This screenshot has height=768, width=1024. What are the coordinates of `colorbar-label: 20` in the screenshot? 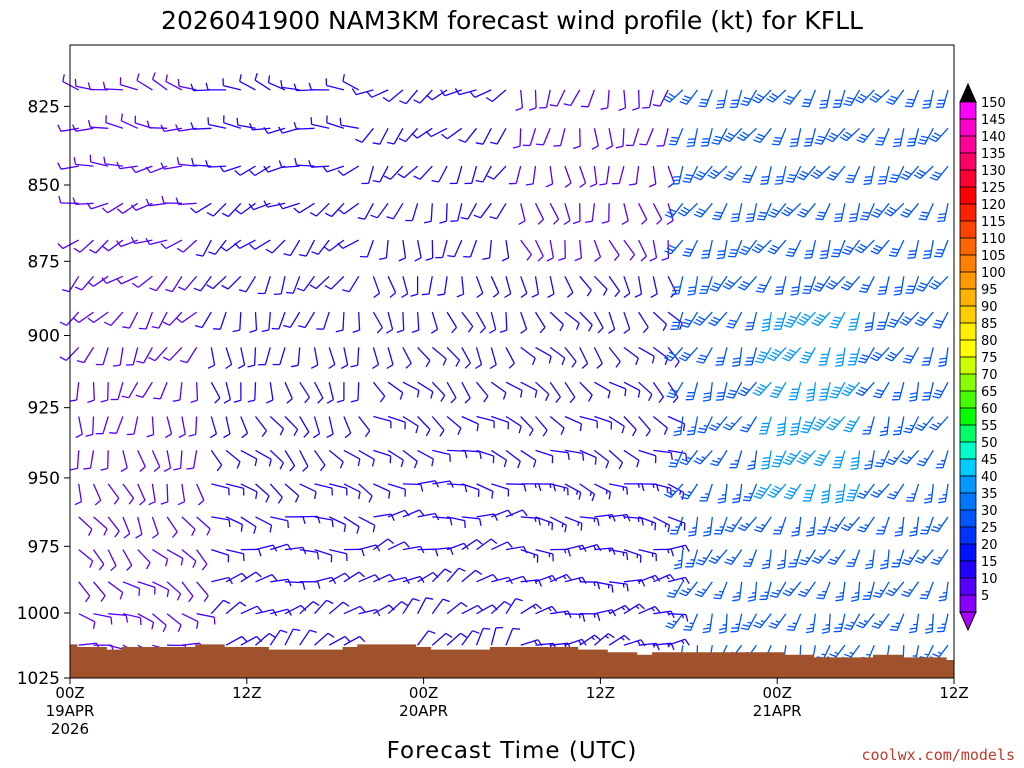 It's located at (989, 545).